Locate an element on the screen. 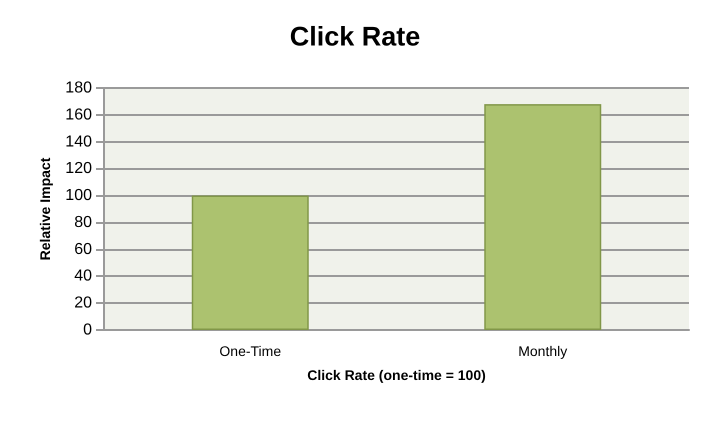  y-tick-label: 140 is located at coordinates (78, 141).